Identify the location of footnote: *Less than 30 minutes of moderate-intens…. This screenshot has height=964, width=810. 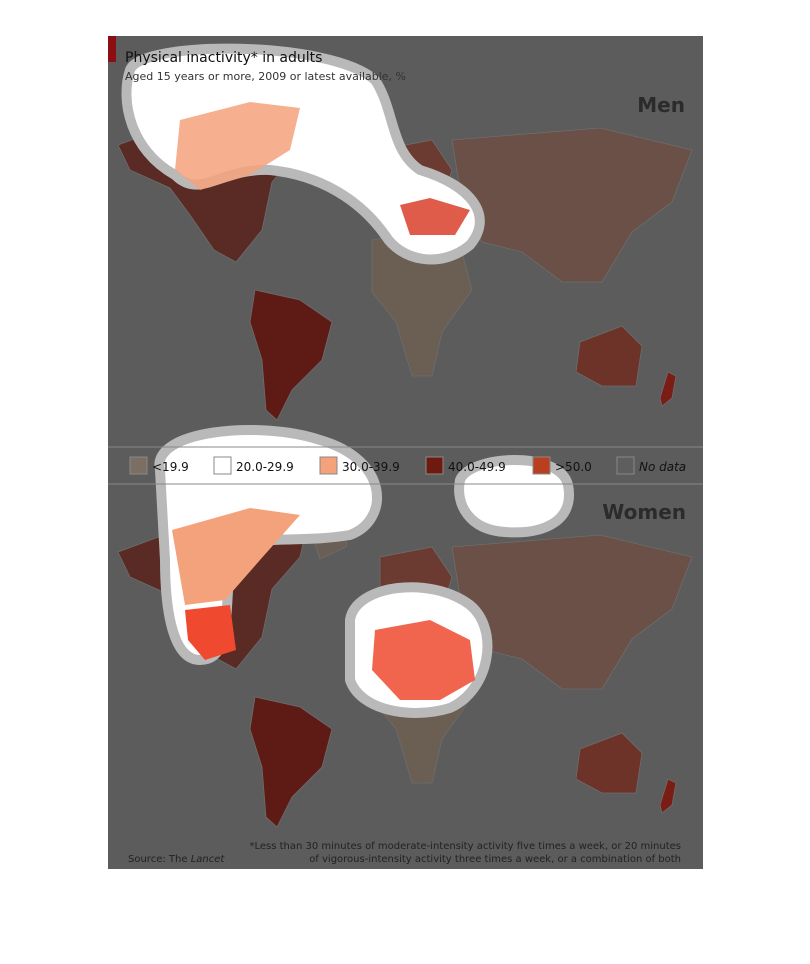
(465, 846).